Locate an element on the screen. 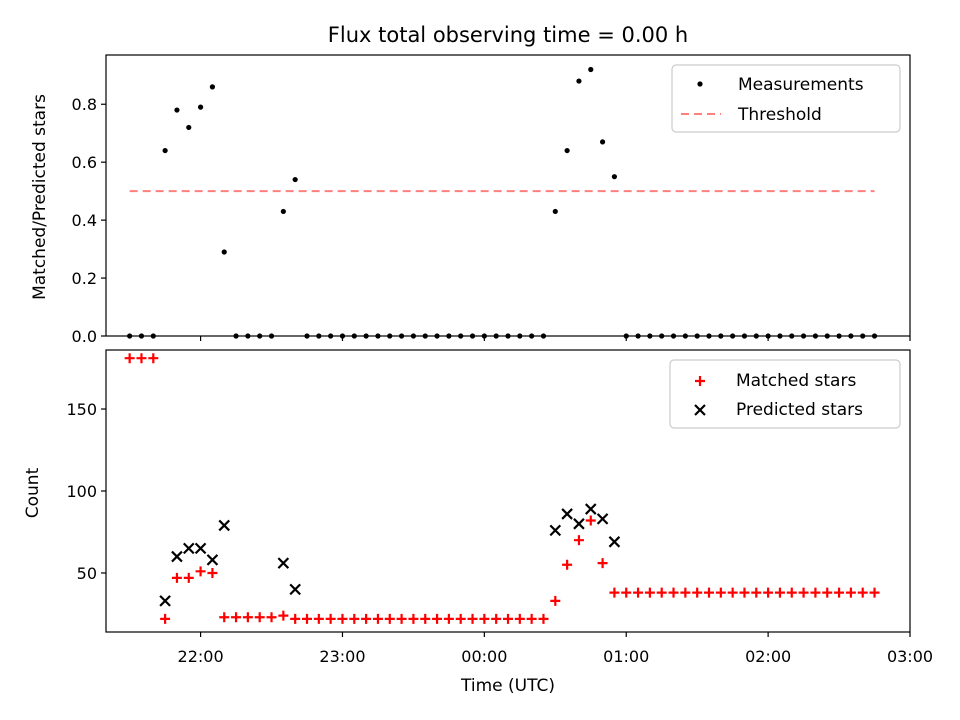  legend-measurements-marker is located at coordinates (700, 84).